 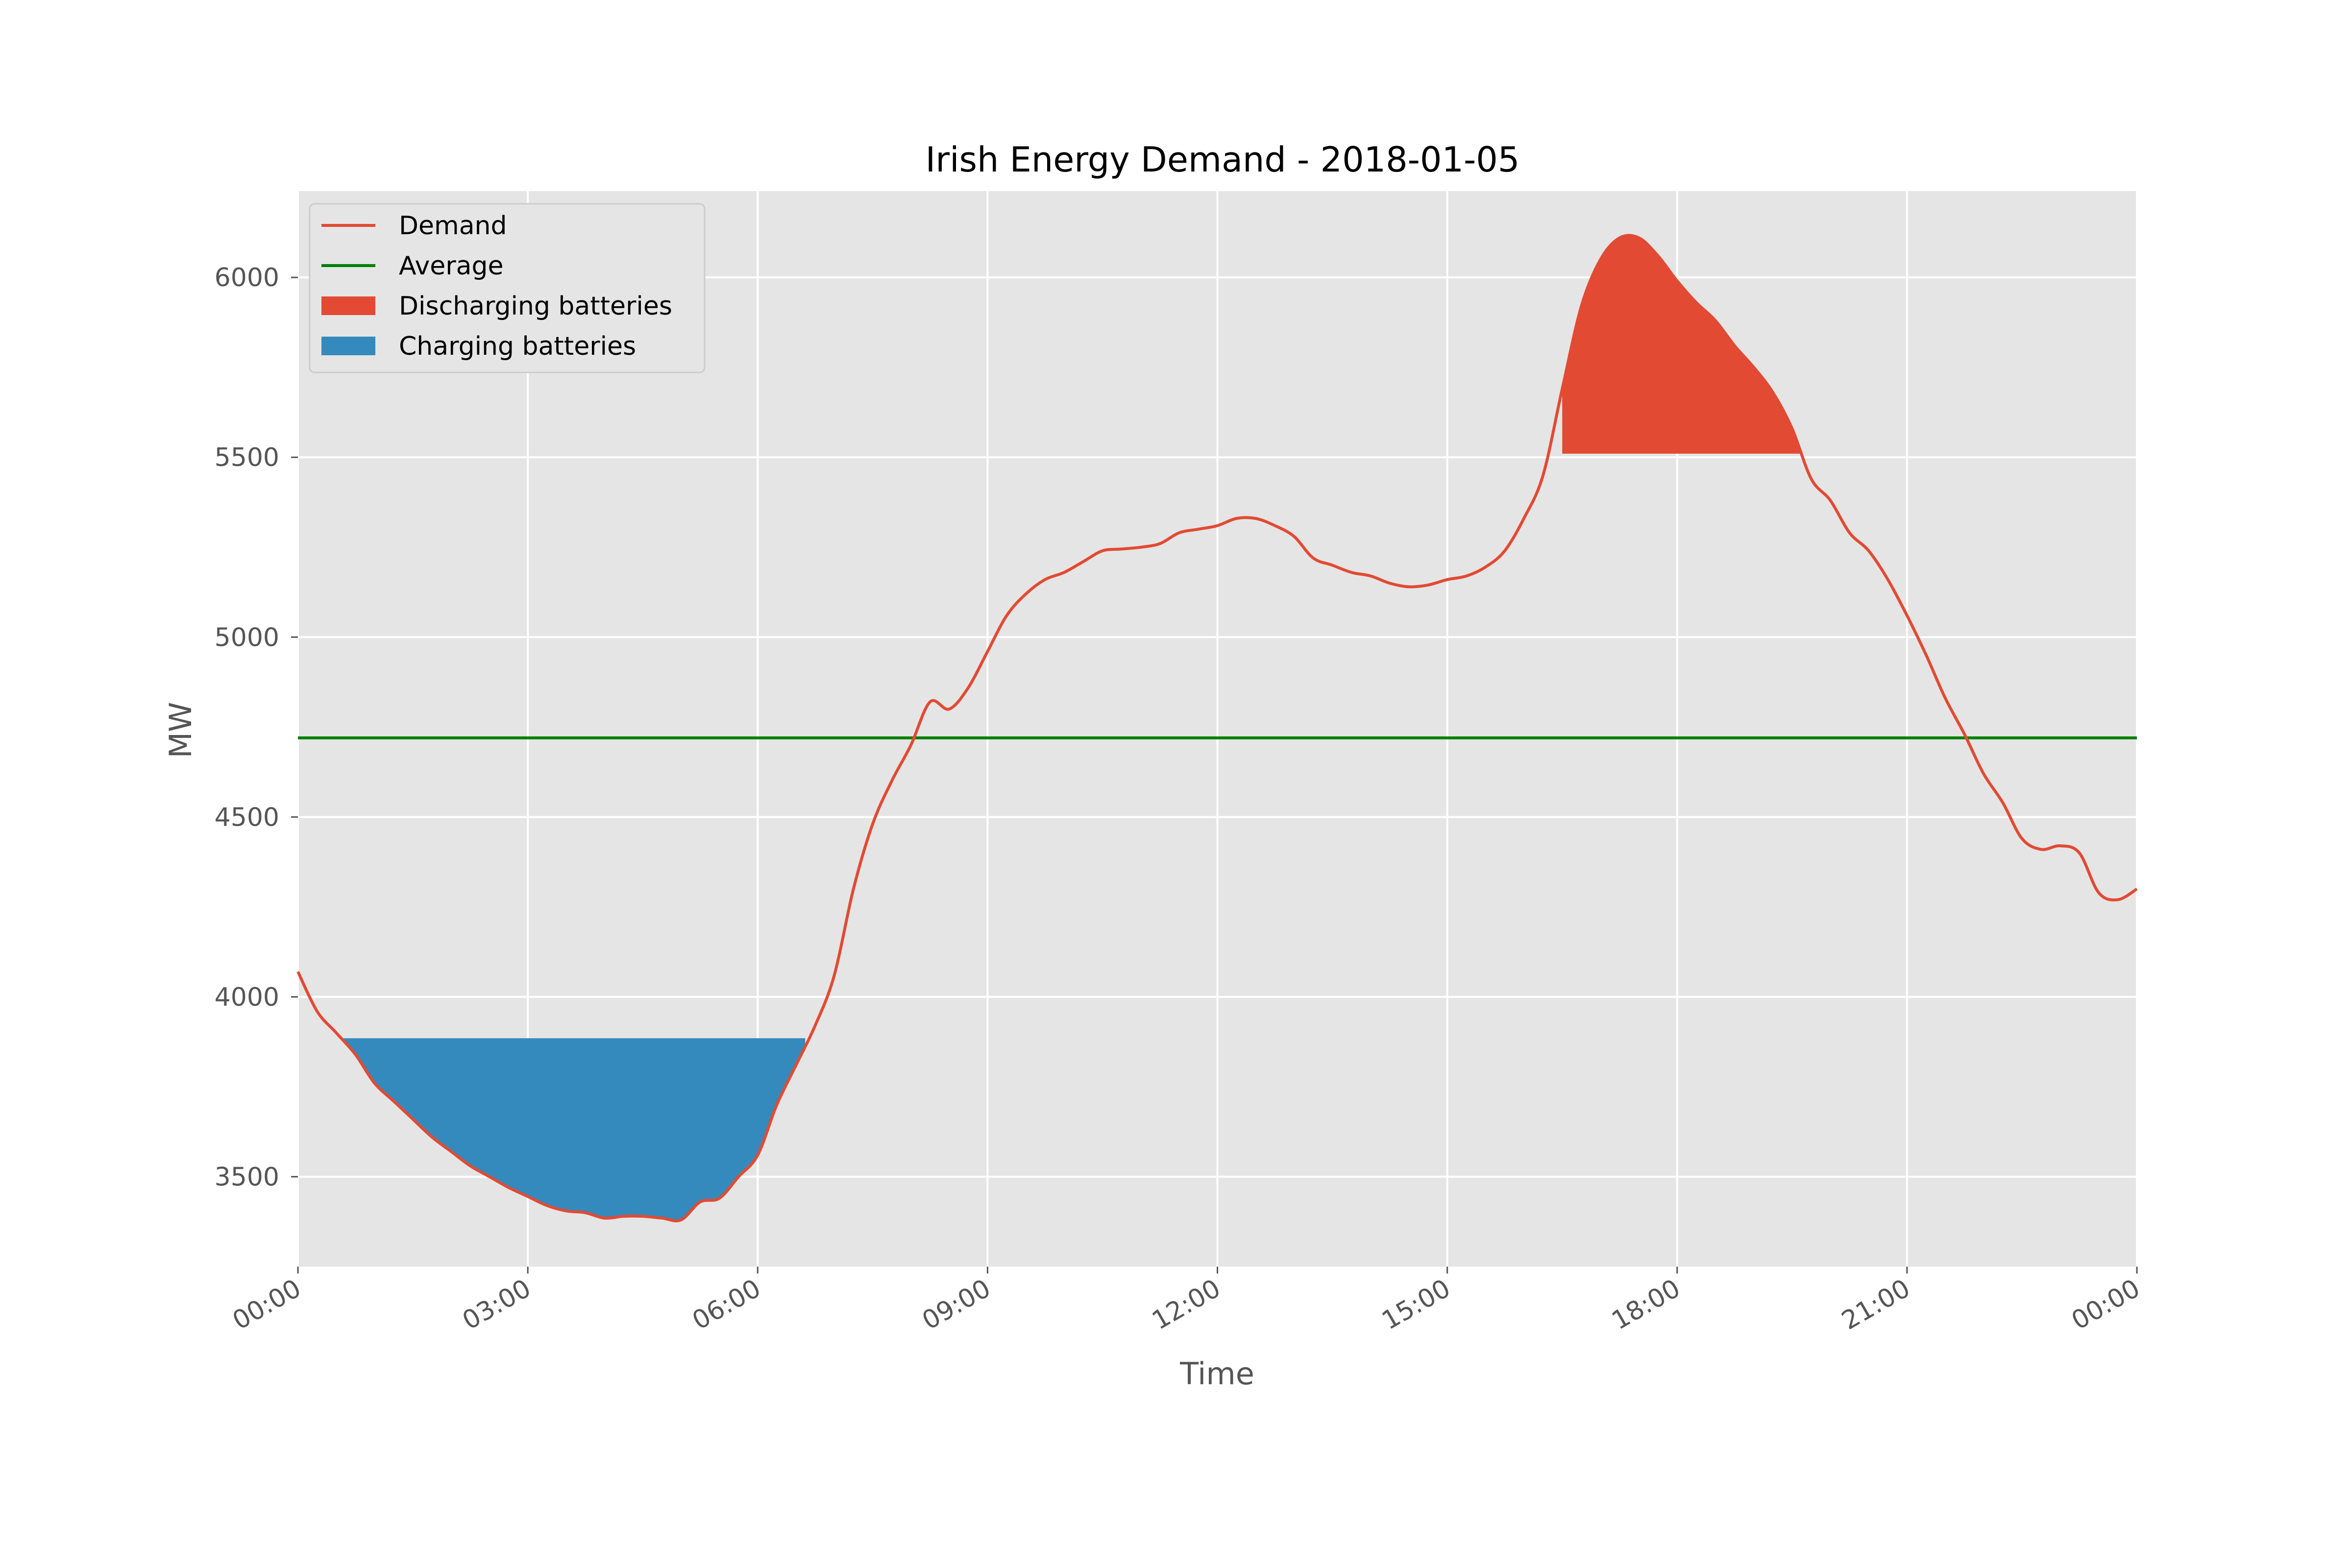 I want to click on legend-label-demand: Demand, so click(x=453, y=226).